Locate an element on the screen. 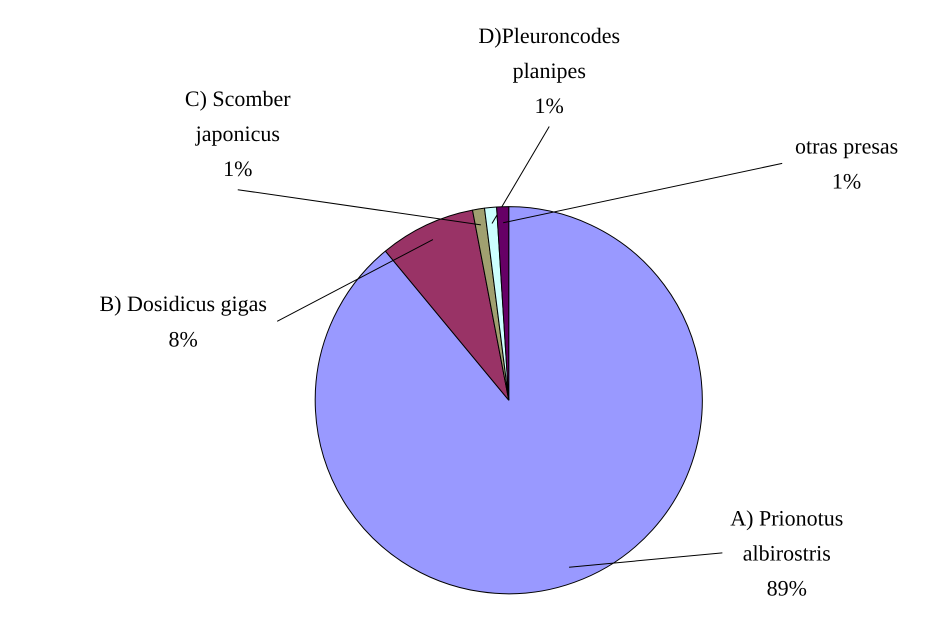  data-label: 89% is located at coordinates (786, 587).